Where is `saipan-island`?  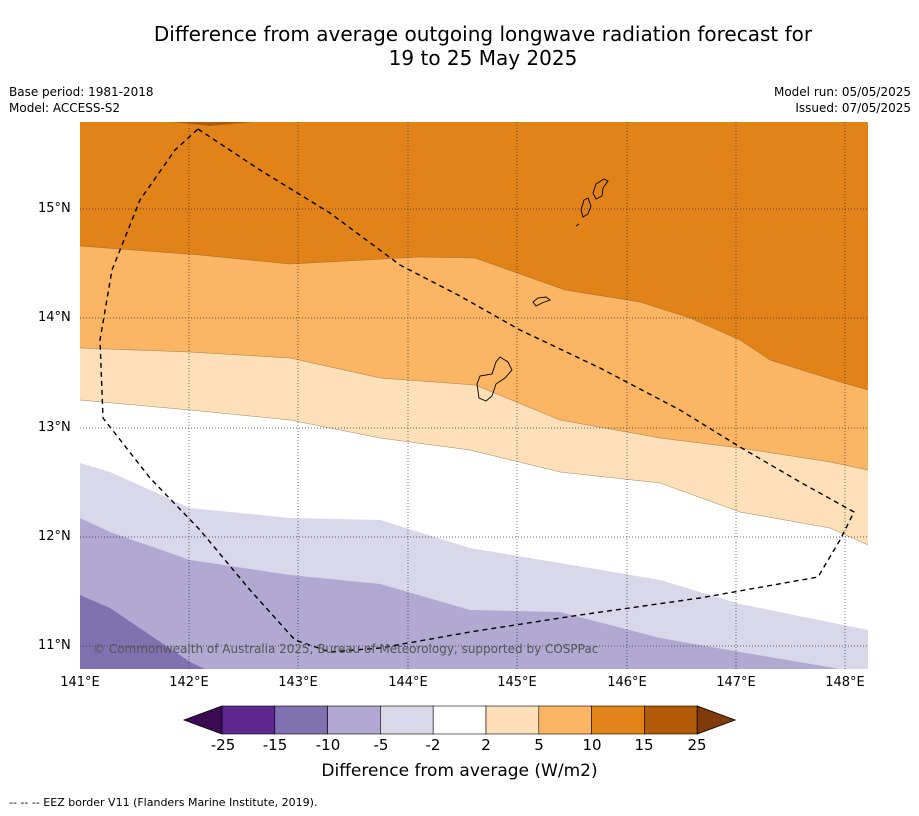 saipan-island is located at coordinates (600, 189).